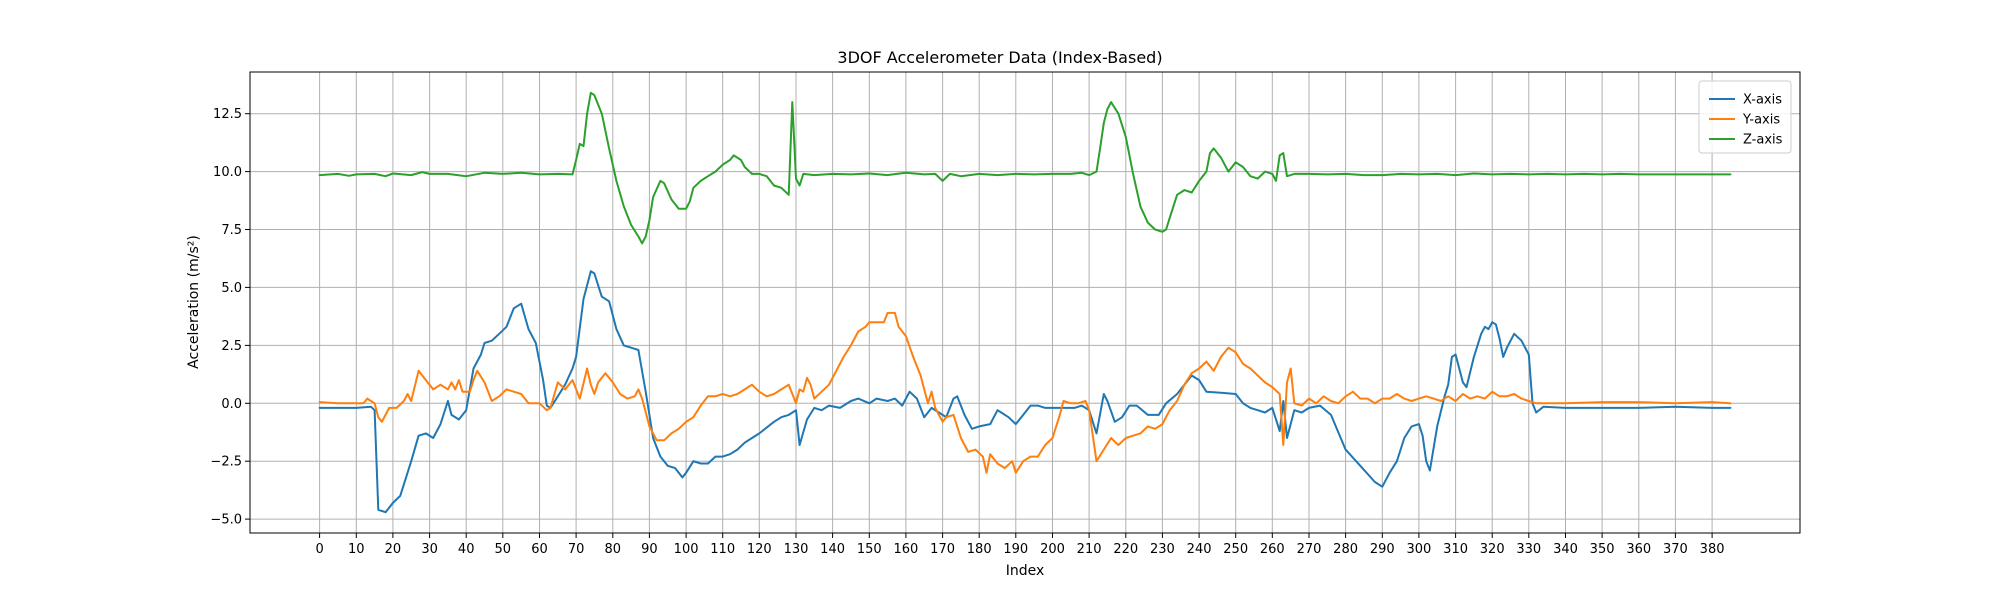  Describe the element at coordinates (869, 549) in the screenshot. I see `x-tick-label: 150` at that location.